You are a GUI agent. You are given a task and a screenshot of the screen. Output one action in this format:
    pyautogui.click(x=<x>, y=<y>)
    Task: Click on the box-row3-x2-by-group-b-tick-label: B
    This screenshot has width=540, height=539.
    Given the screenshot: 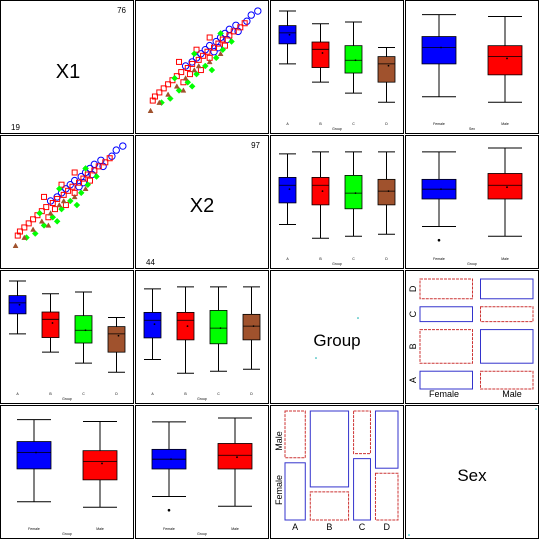 What is the action you would take?
    pyautogui.click(x=185, y=394)
    